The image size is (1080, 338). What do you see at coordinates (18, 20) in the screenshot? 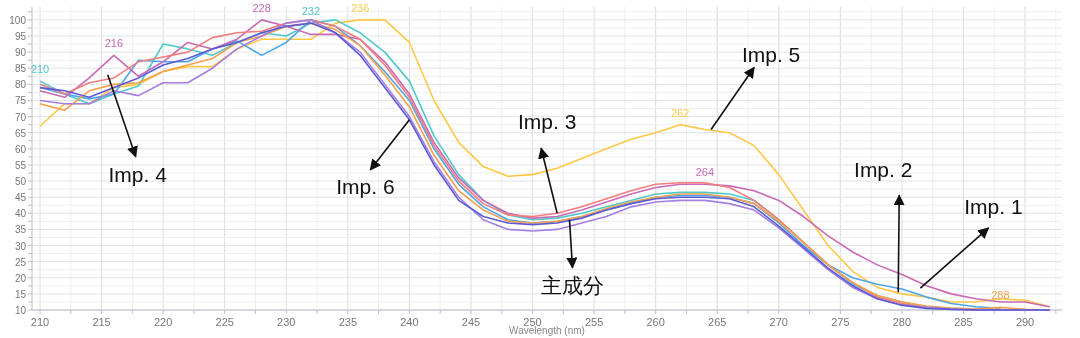
I see `y-tick-label: 100` at bounding box center [18, 20].